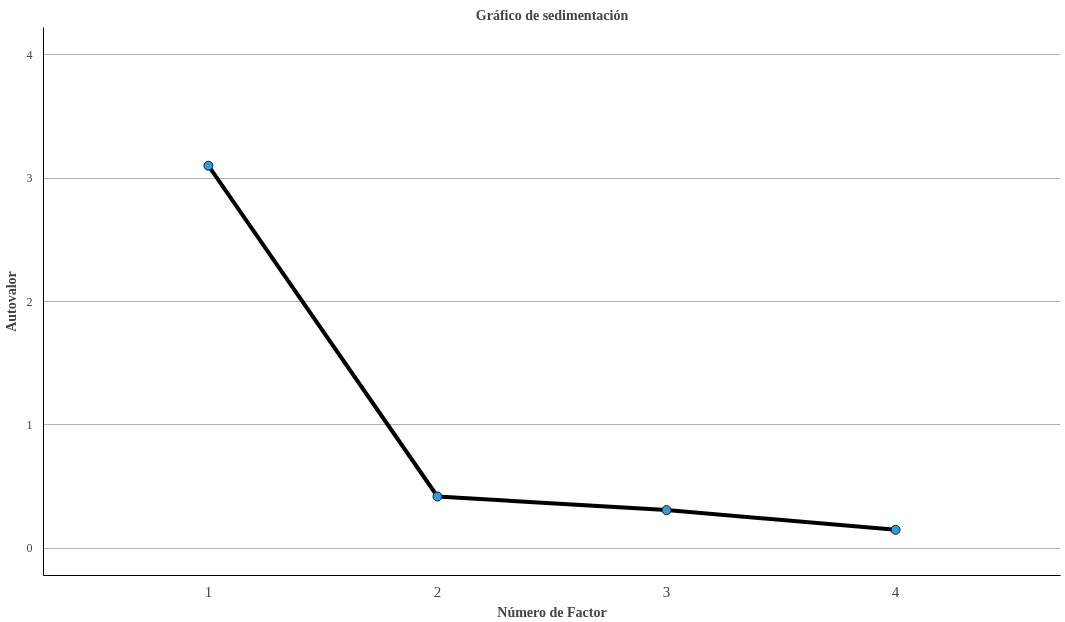 This screenshot has width=1065, height=622. Describe the element at coordinates (437, 591) in the screenshot. I see `x-tick-label: 2` at that location.